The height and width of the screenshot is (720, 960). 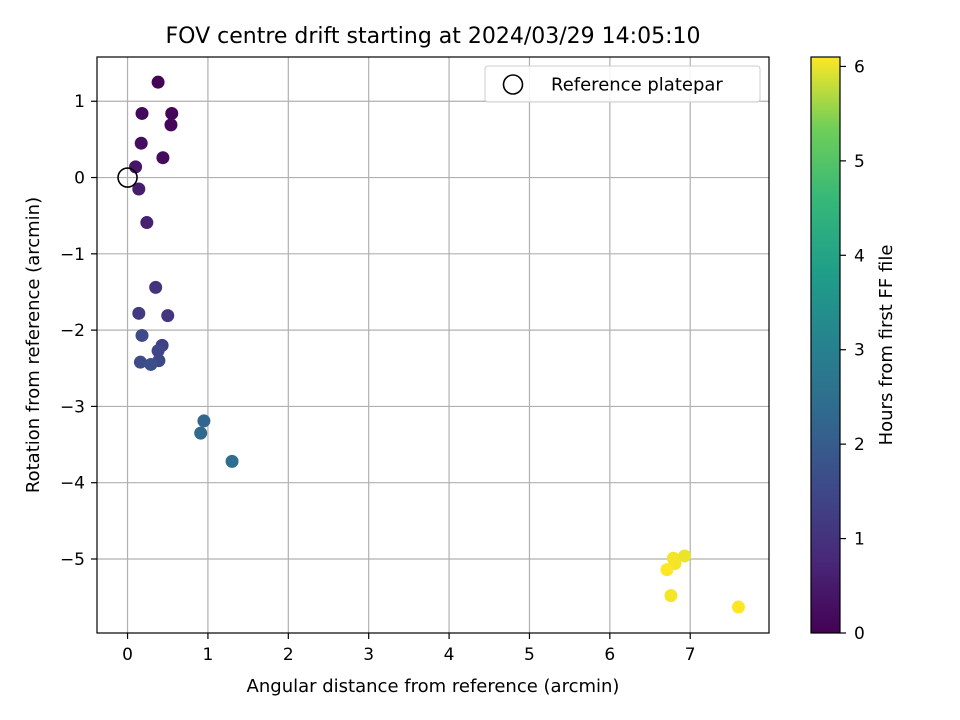 What do you see at coordinates (79, 102) in the screenshot?
I see `y-tick-label: 1` at bounding box center [79, 102].